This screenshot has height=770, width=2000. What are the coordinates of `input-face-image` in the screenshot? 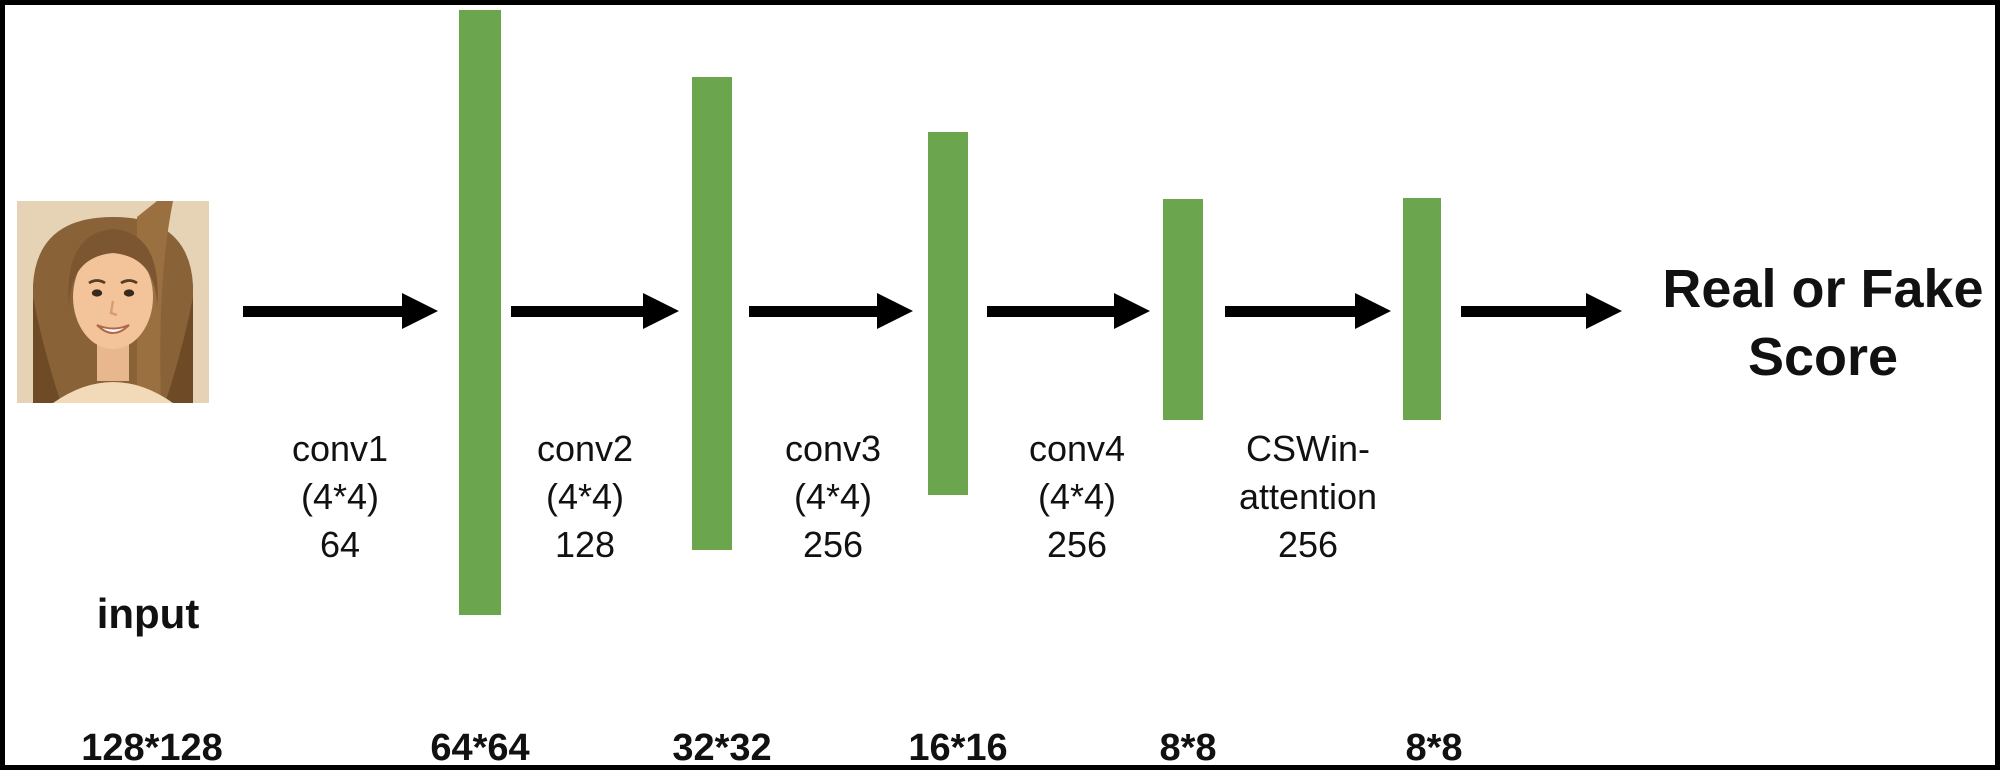 It's located at (113, 302).